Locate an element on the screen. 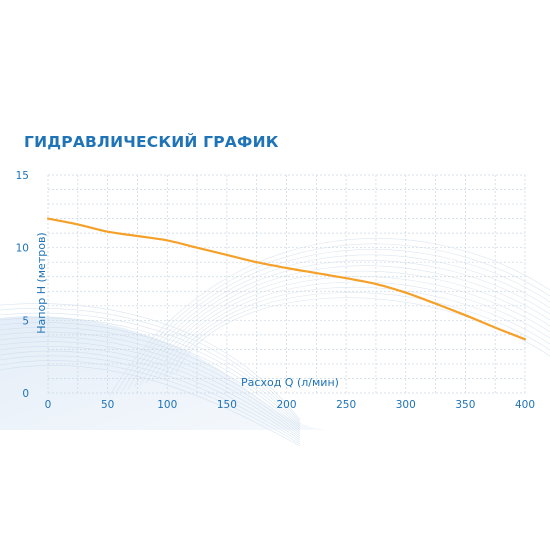 This screenshot has height=550, width=550. background-swoosh is located at coordinates (165, 373).